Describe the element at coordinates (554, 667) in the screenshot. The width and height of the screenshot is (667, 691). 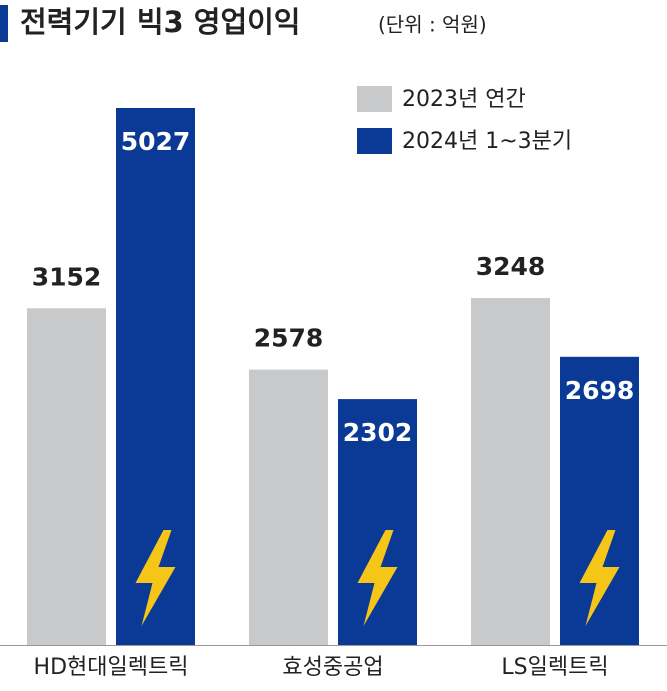
I see `x-tick-label: LS일렉트릭` at that location.